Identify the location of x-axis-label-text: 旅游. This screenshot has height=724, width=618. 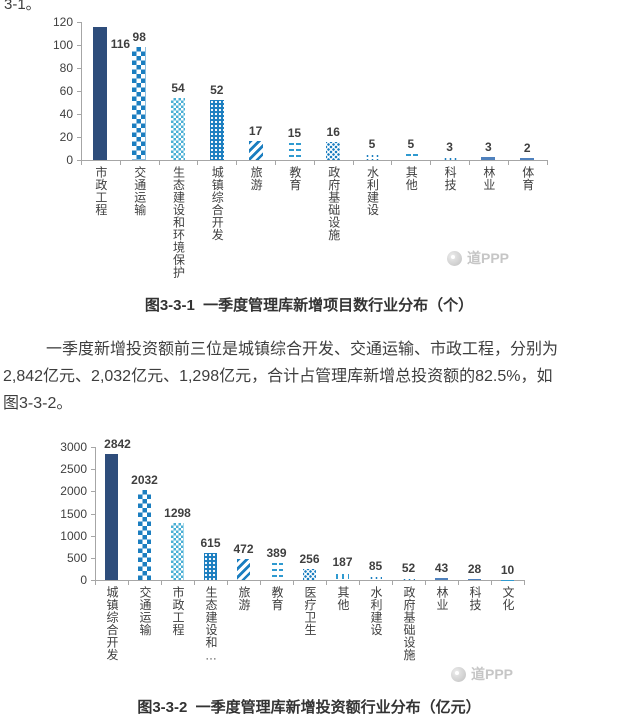
(256, 178).